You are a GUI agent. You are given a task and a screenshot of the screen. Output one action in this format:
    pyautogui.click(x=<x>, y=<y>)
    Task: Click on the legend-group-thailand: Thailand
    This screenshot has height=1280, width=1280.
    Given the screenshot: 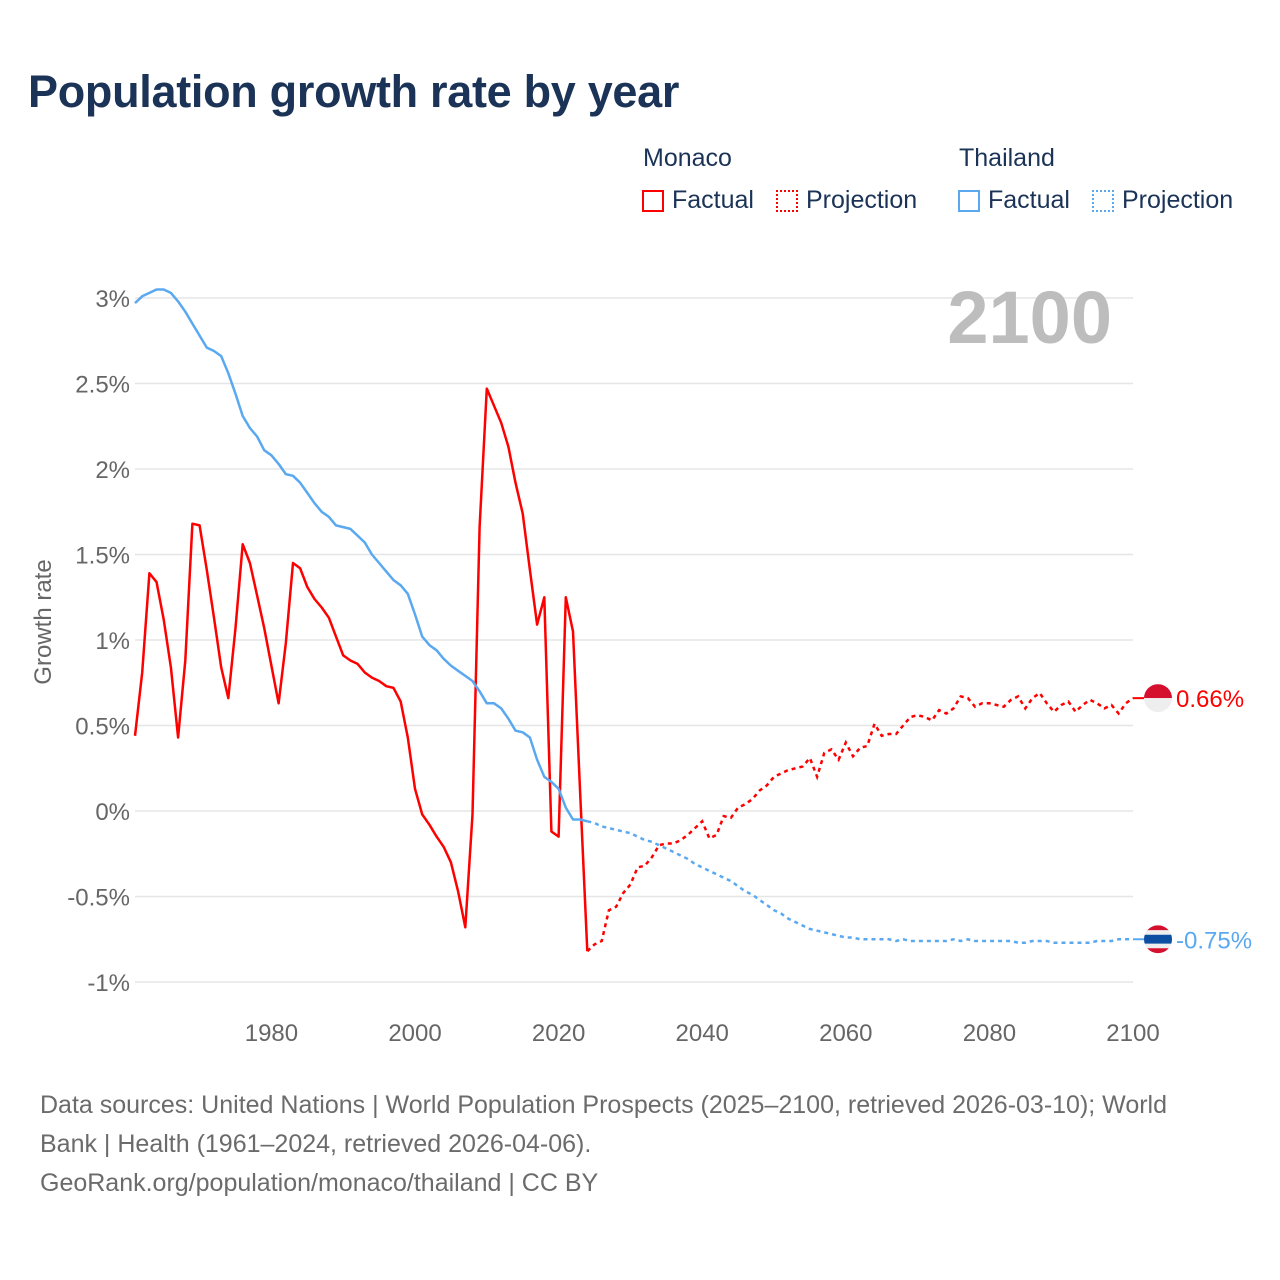 What is the action you would take?
    pyautogui.click(x=1007, y=158)
    